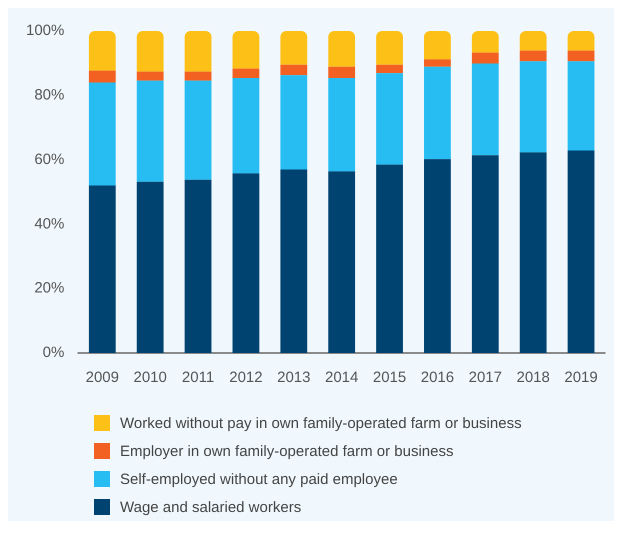 The height and width of the screenshot is (535, 622). What do you see at coordinates (45, 31) in the screenshot?
I see `y-tick-label: 100%` at bounding box center [45, 31].